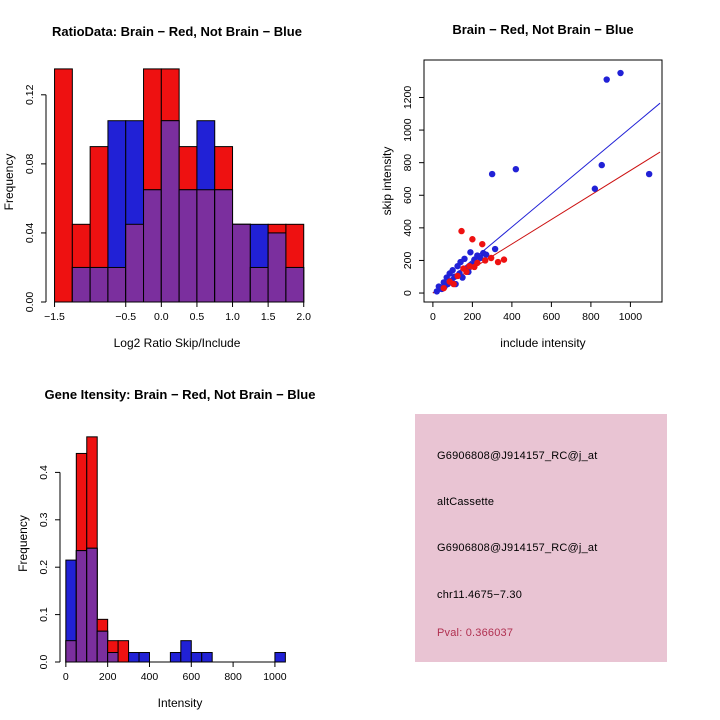 The width and height of the screenshot is (720, 720). What do you see at coordinates (408, 293) in the screenshot?
I see `y-tick-label: 0` at bounding box center [408, 293].